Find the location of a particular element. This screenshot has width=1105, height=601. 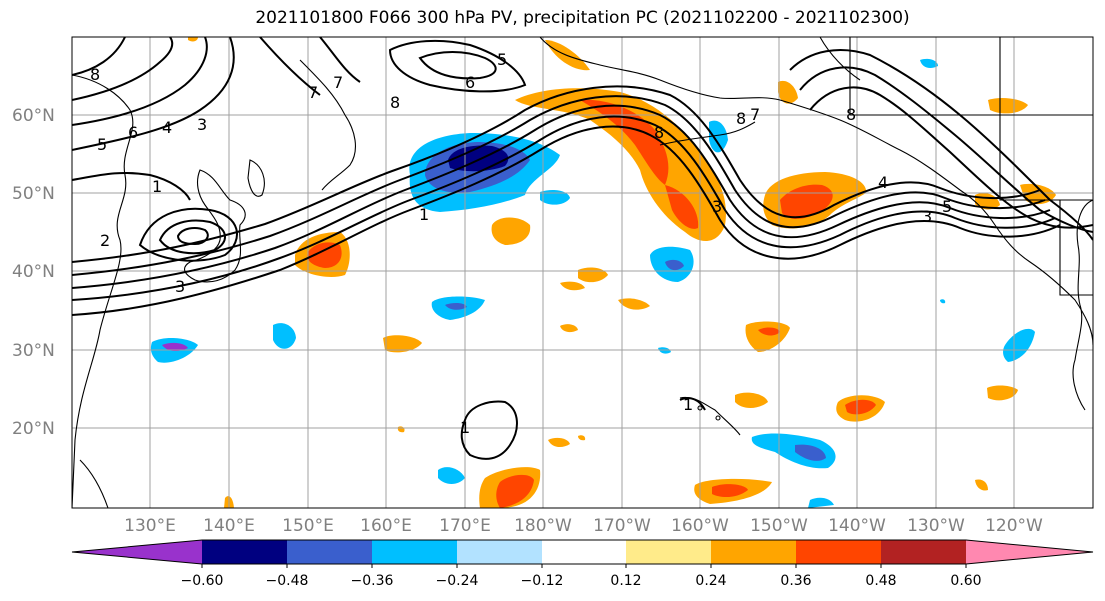

lat-label: 40°N is located at coordinates (33, 272).